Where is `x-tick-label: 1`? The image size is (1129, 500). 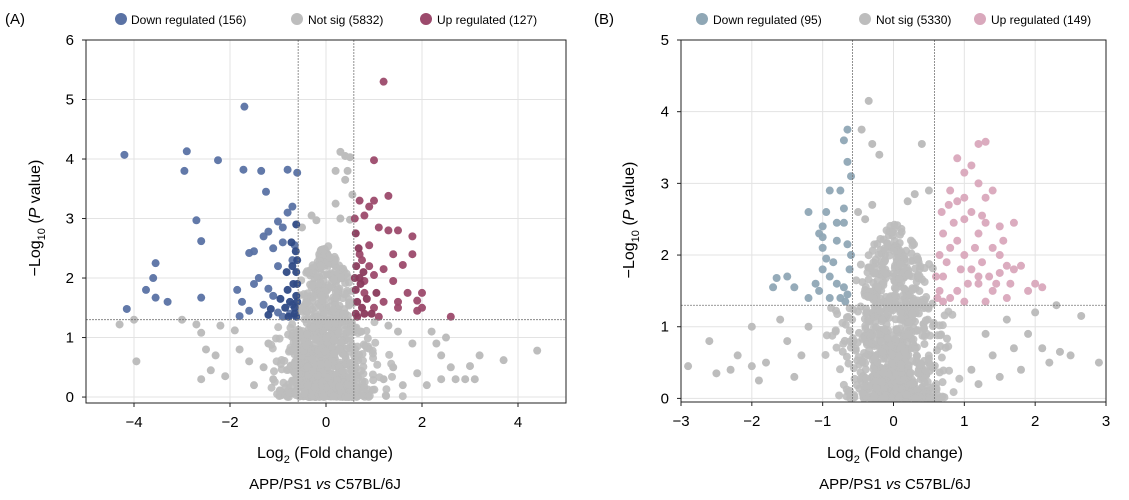 x-tick-label: 1 is located at coordinates (964, 421).